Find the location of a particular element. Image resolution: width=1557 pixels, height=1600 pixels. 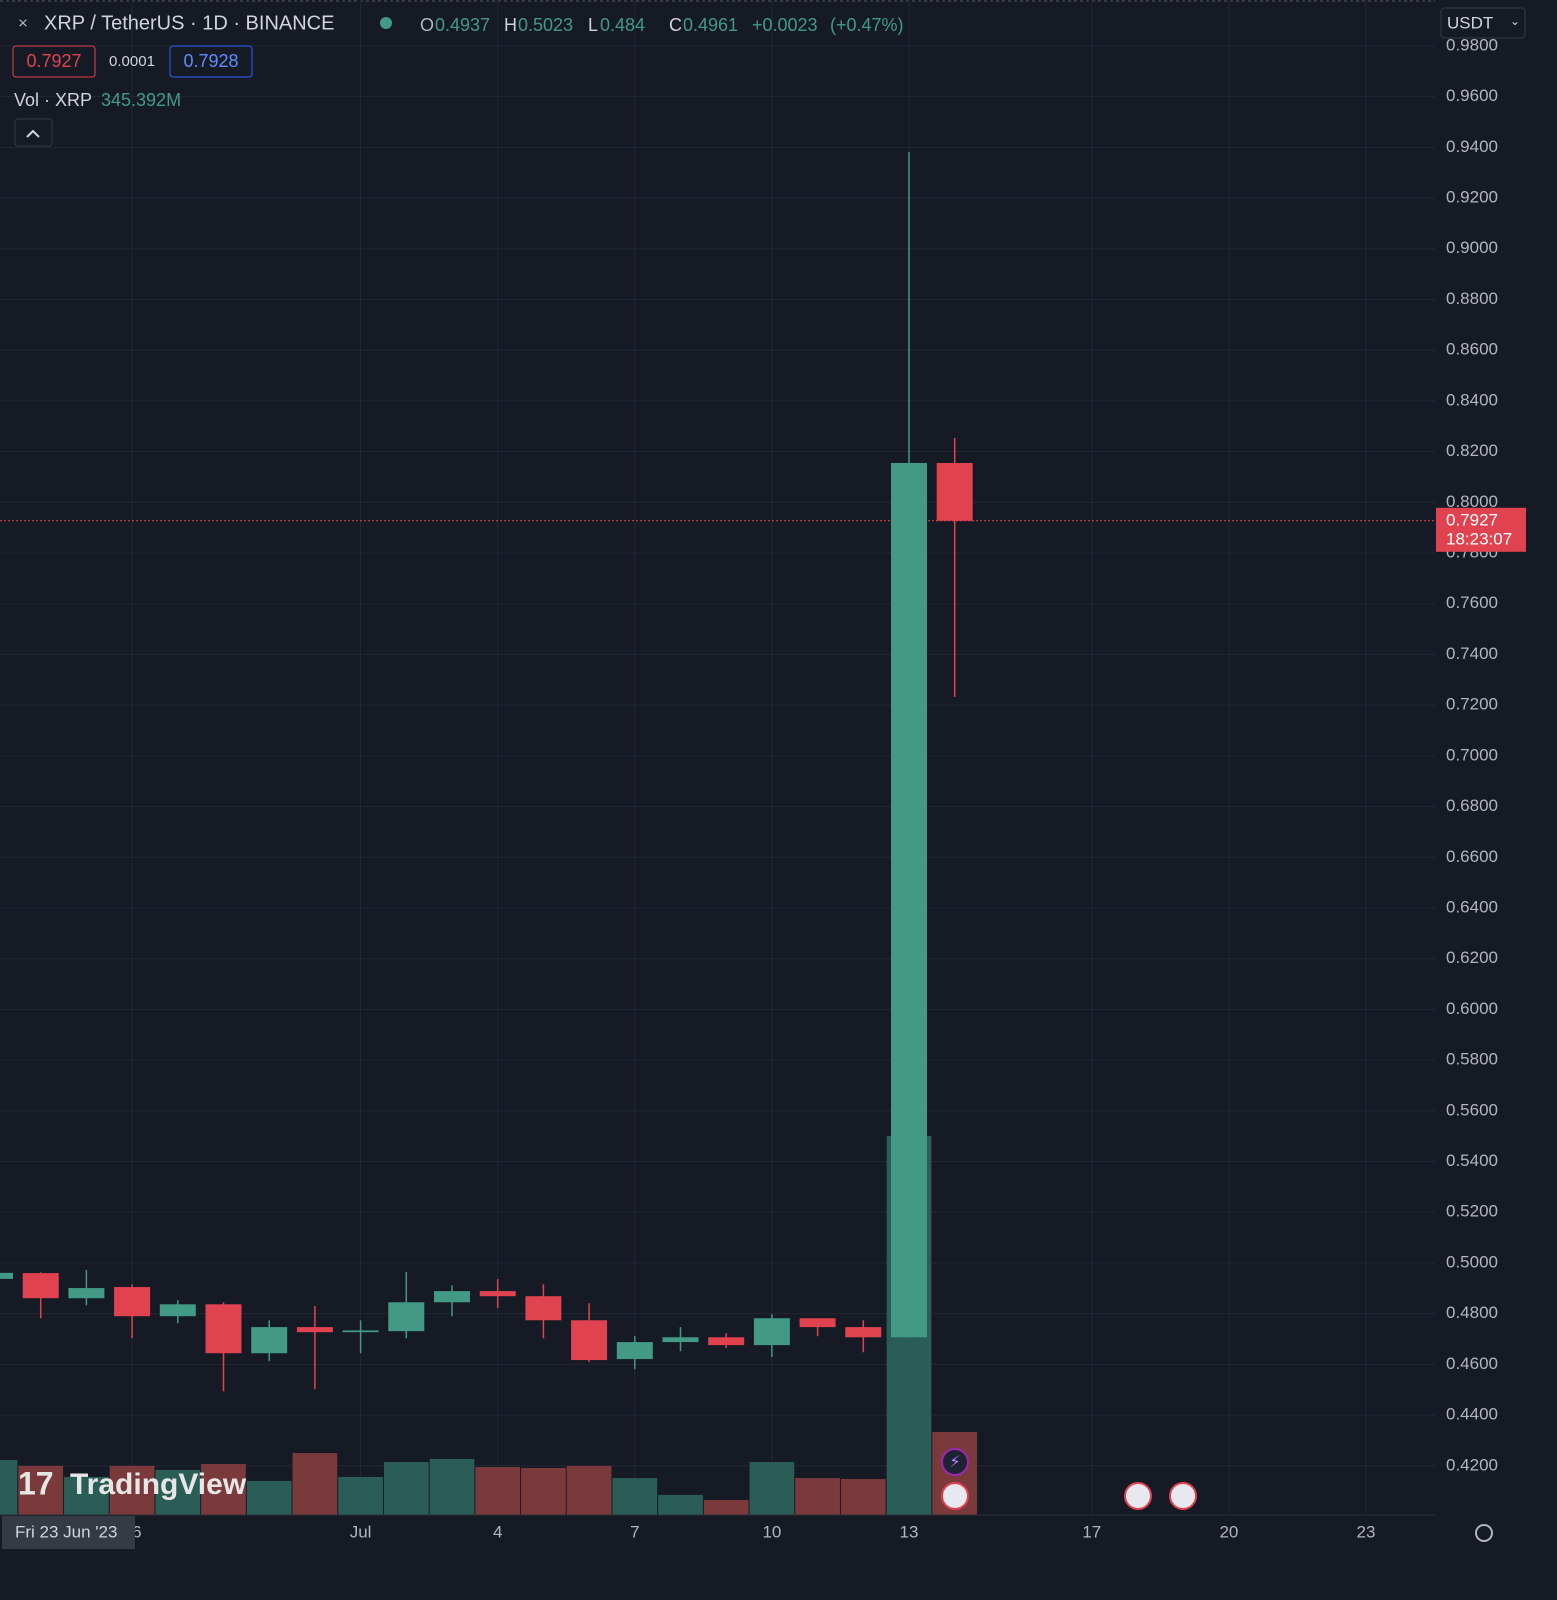

crosshair-label-box is located at coordinates (68, 1532).